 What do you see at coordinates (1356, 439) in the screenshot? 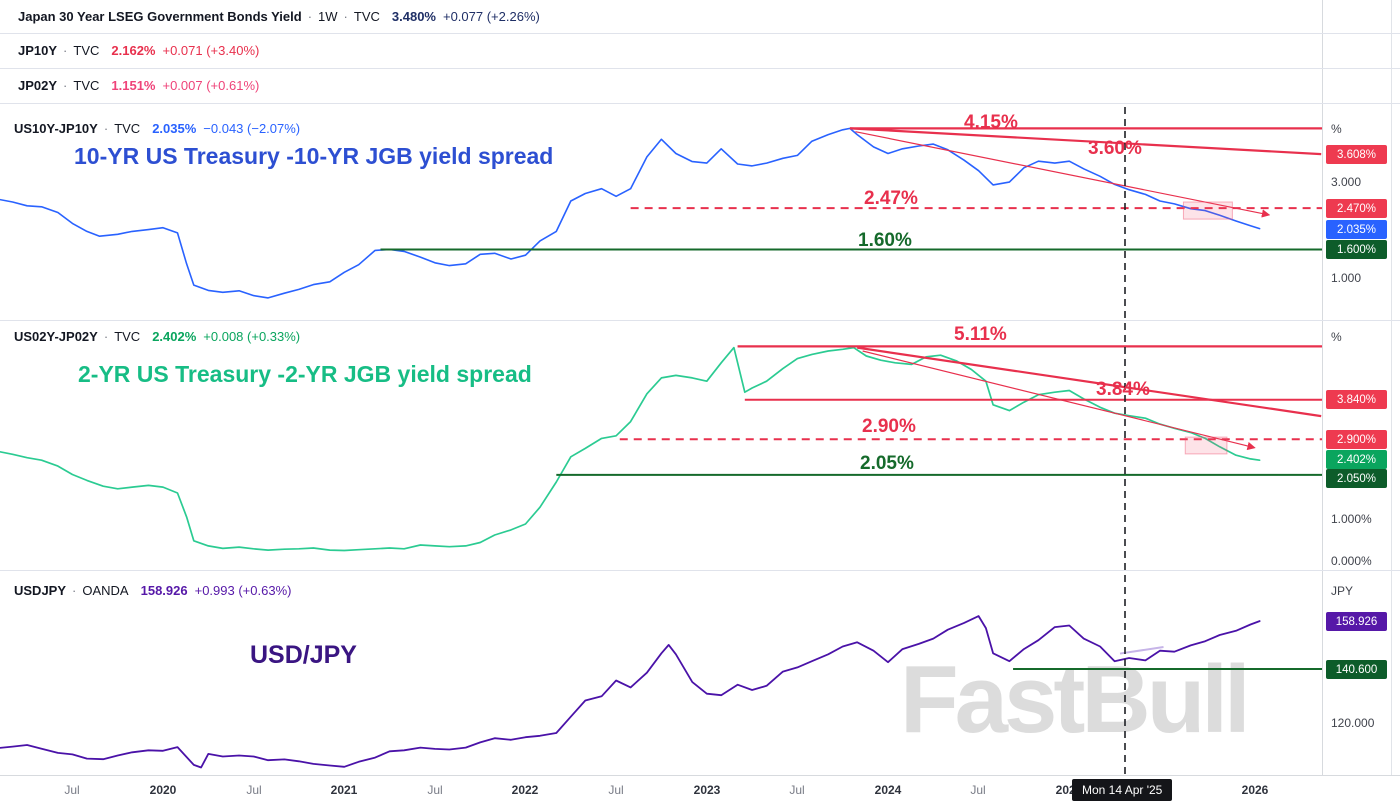
I see `pane2-axis-badge-dashed-level: 2.900%` at bounding box center [1356, 439].